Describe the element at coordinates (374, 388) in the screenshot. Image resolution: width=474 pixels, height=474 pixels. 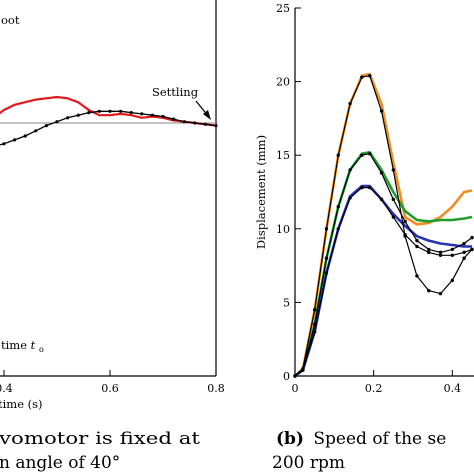
I see `panel-b-x-tick-label-1: 0.2` at that location.